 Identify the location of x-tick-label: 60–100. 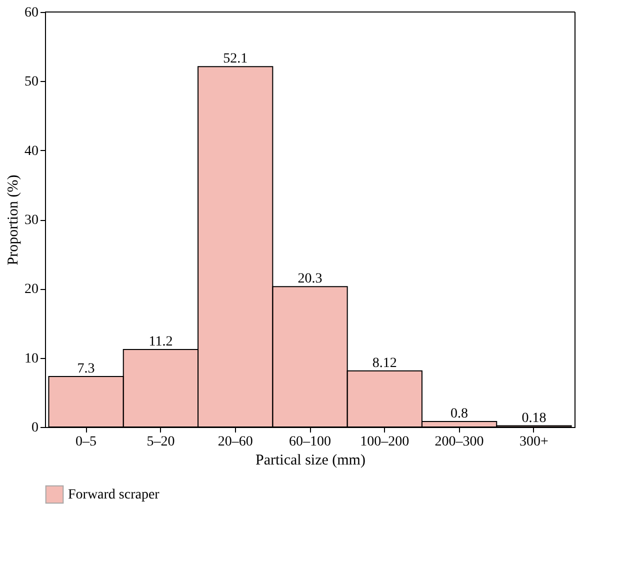
(310, 442).